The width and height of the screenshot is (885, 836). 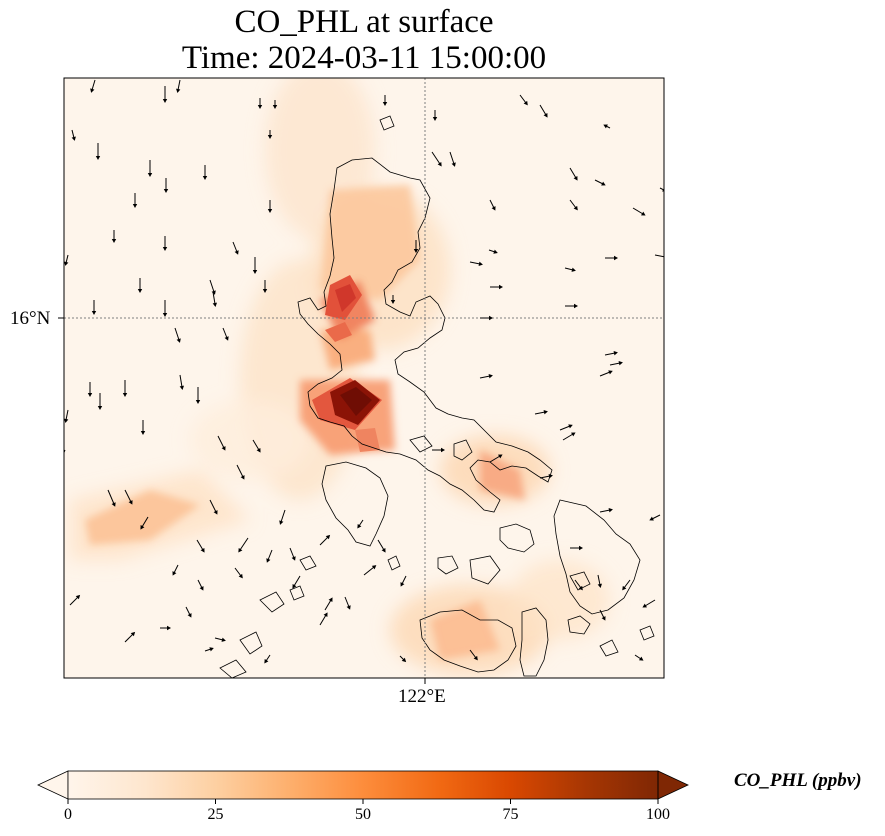 What do you see at coordinates (30, 318) in the screenshot?
I see `latitude-tick-label: 16°N` at bounding box center [30, 318].